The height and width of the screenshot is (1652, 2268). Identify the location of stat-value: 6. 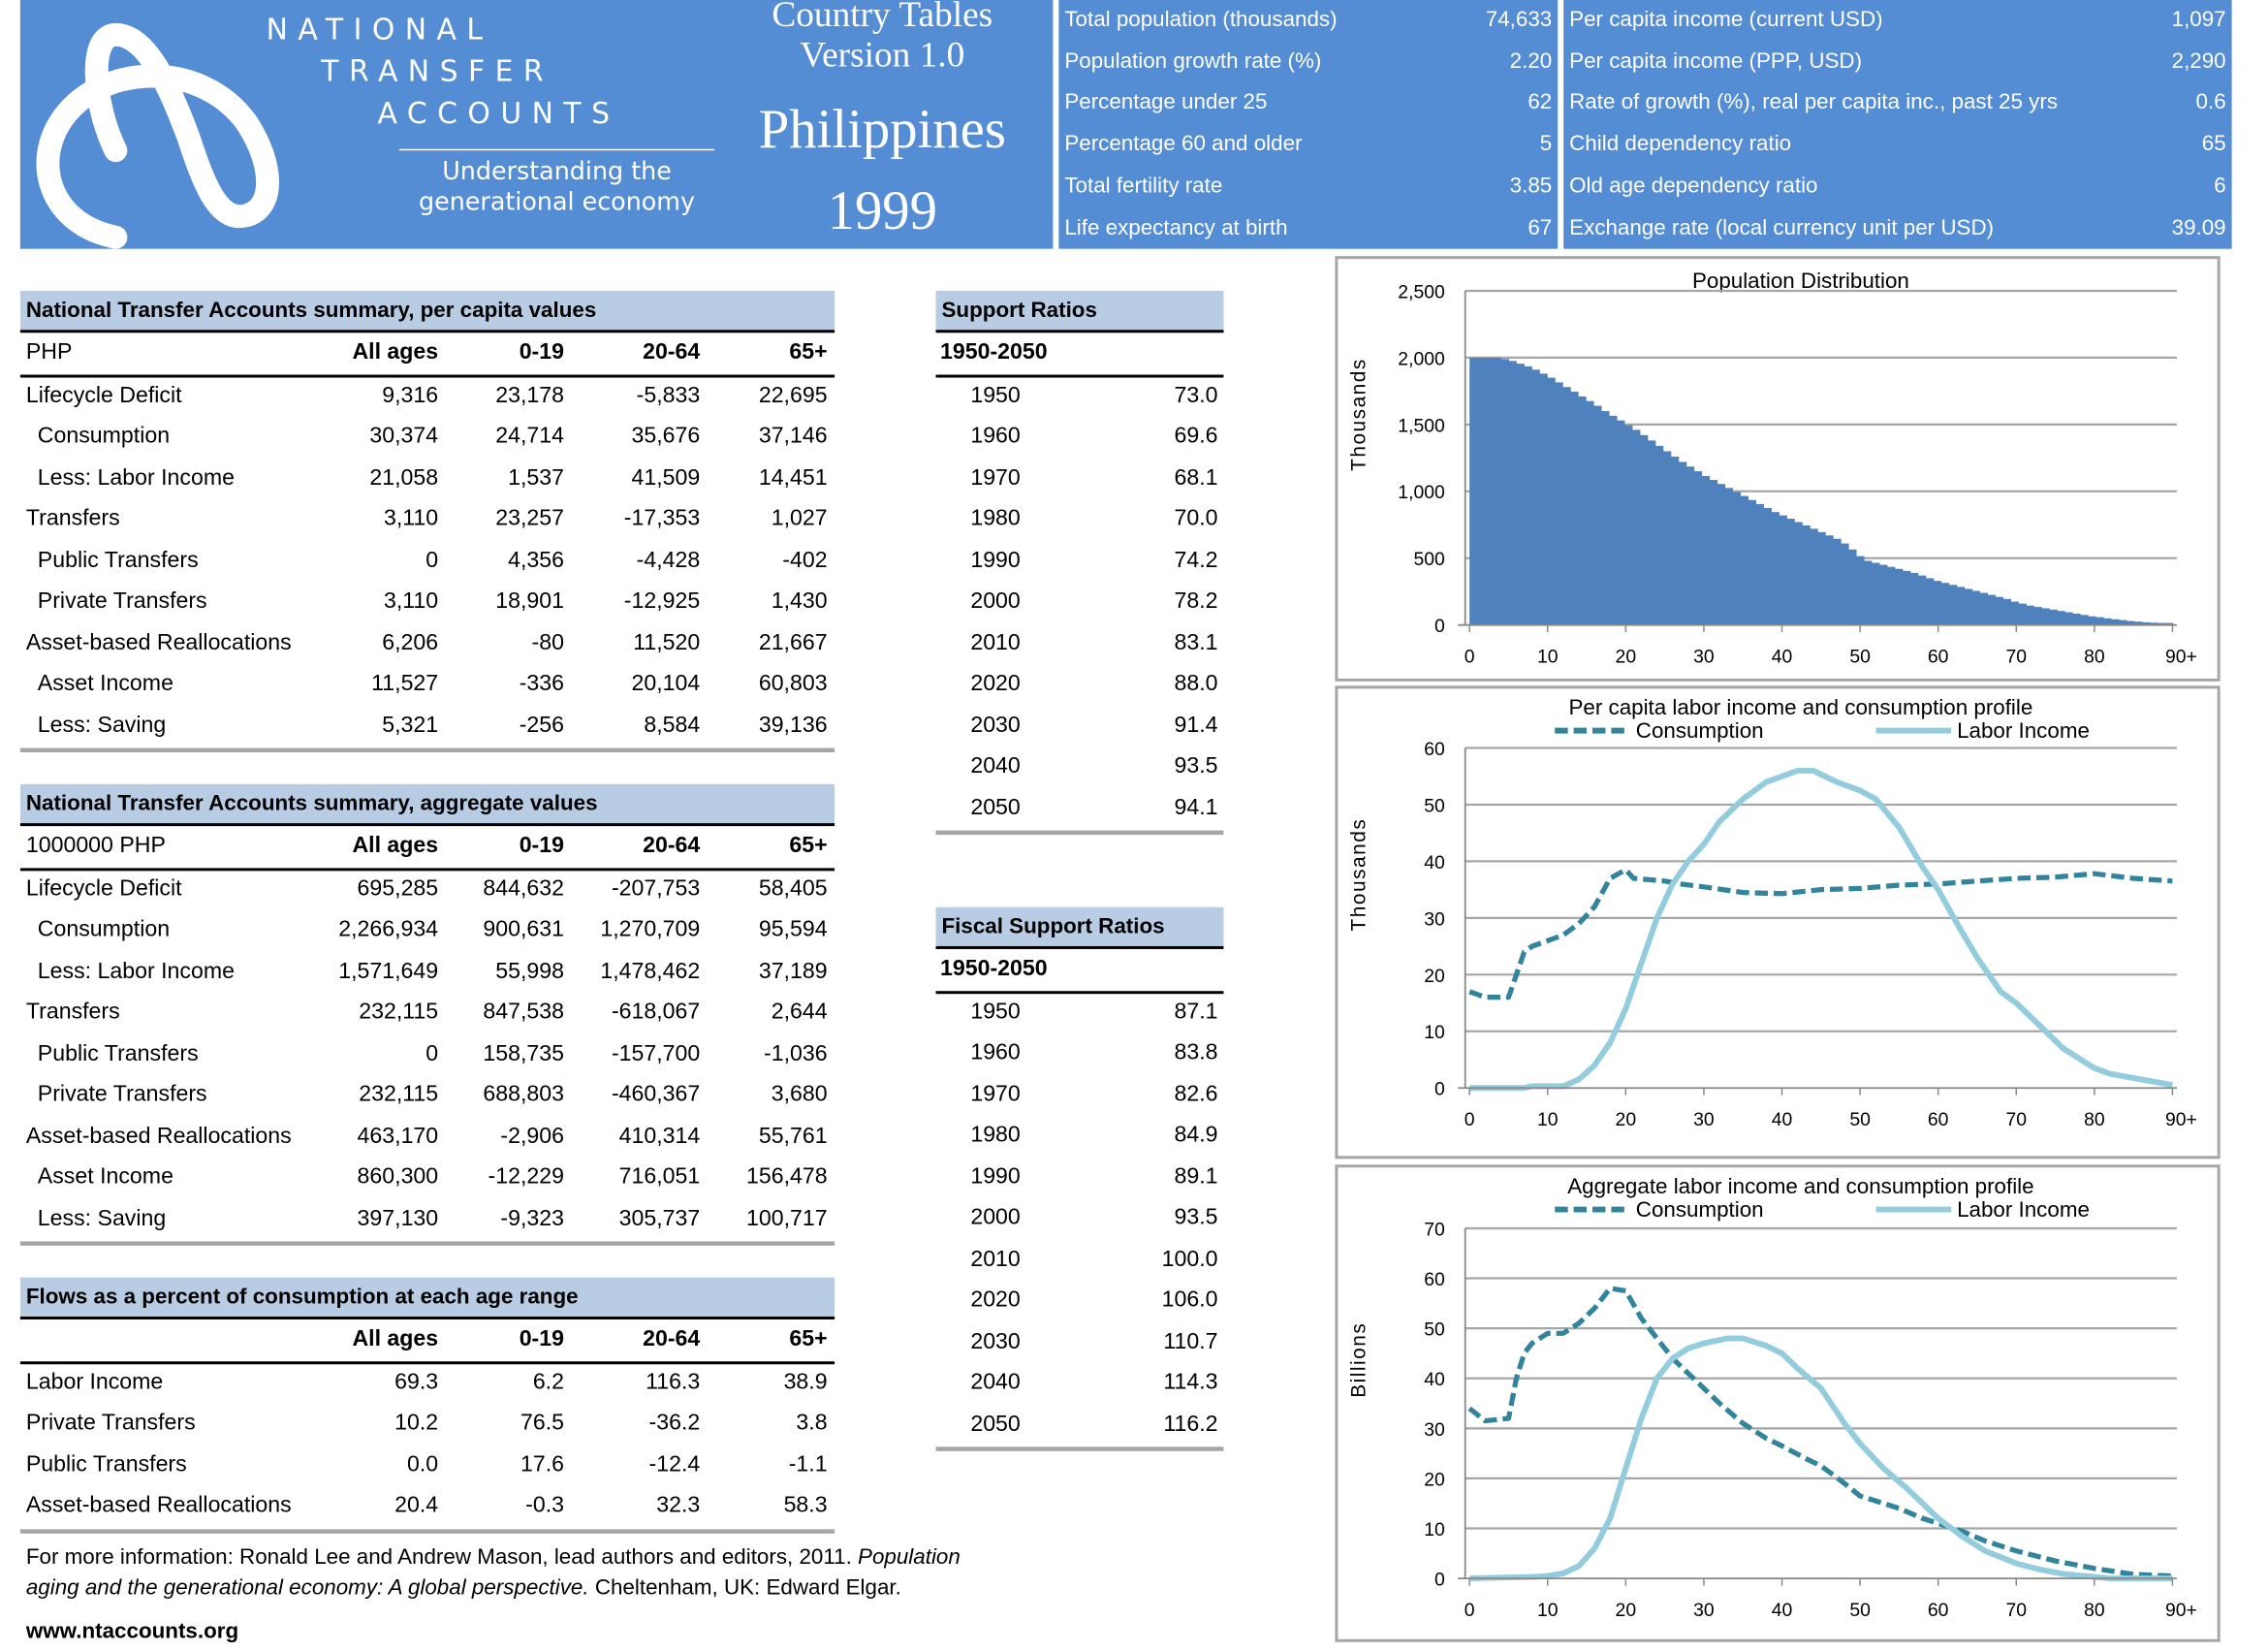
(2220, 186).